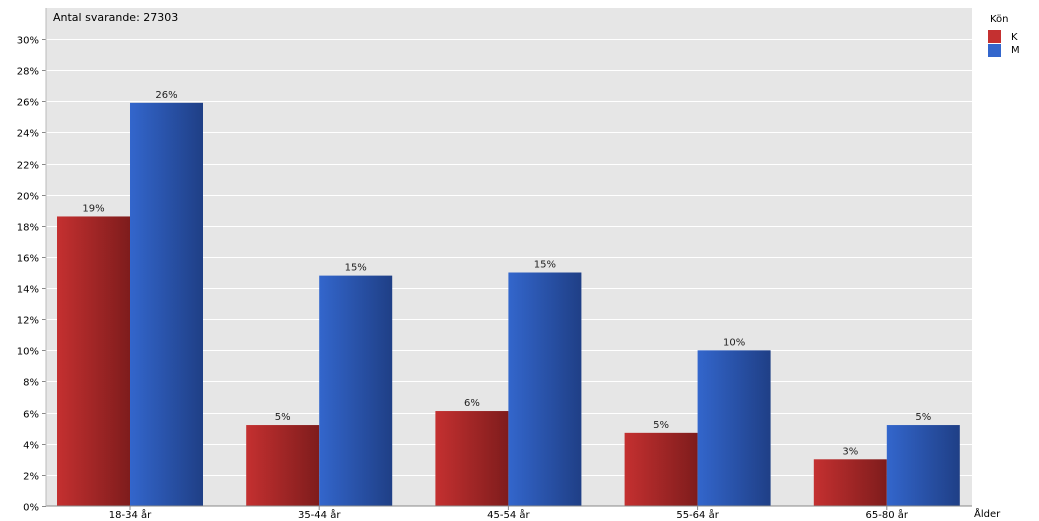 The width and height of the screenshot is (1039, 521). I want to click on legend-swatch-k, so click(994, 36).